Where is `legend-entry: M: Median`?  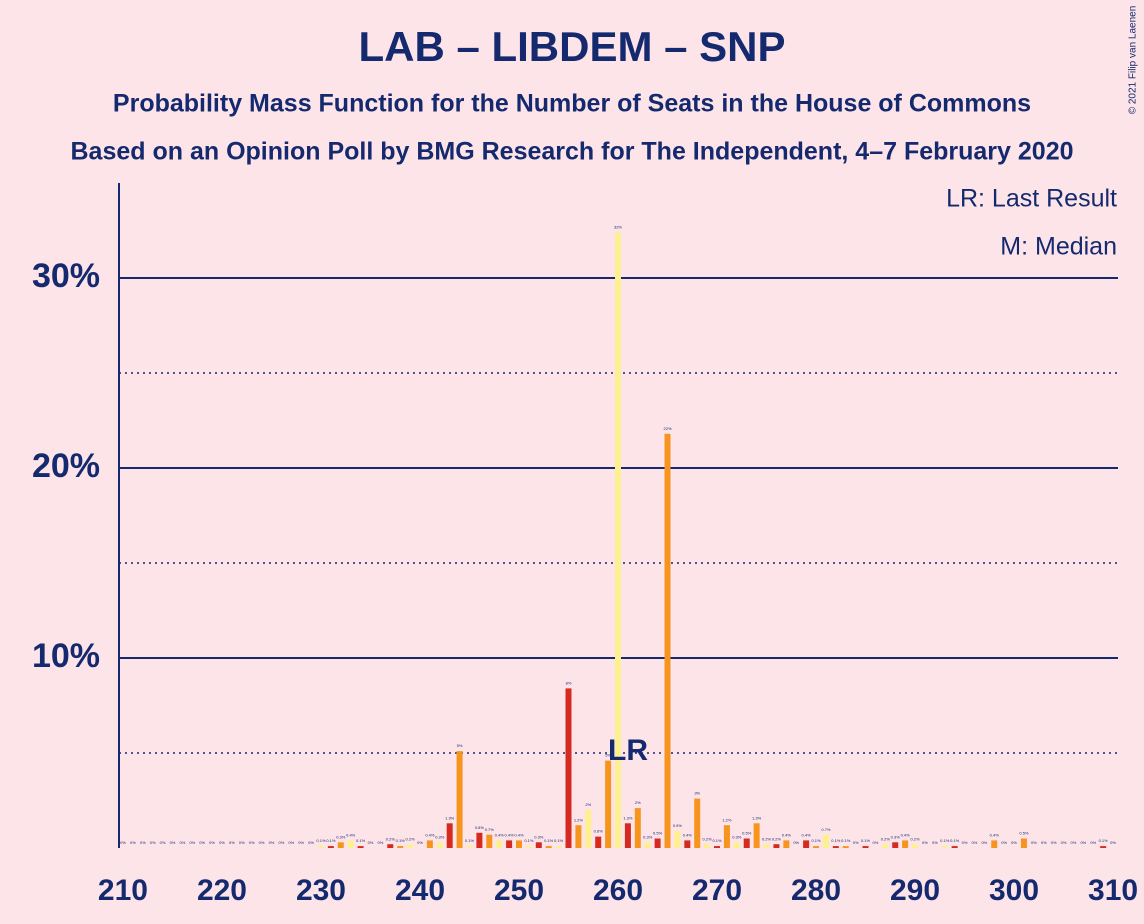 legend-entry: M: Median is located at coordinates (1058, 247).